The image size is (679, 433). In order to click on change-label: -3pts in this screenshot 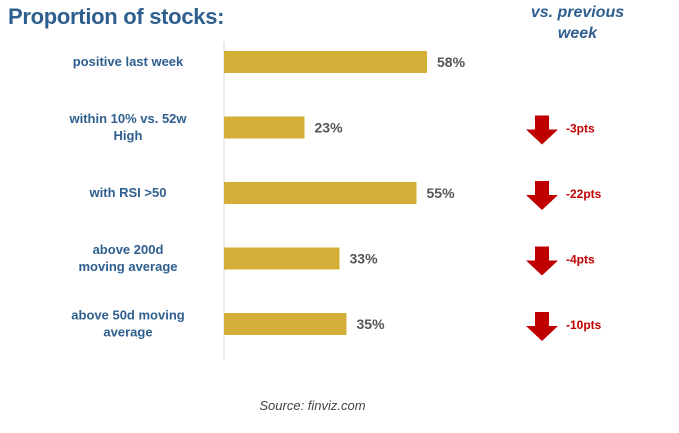, I will do `click(580, 129)`.